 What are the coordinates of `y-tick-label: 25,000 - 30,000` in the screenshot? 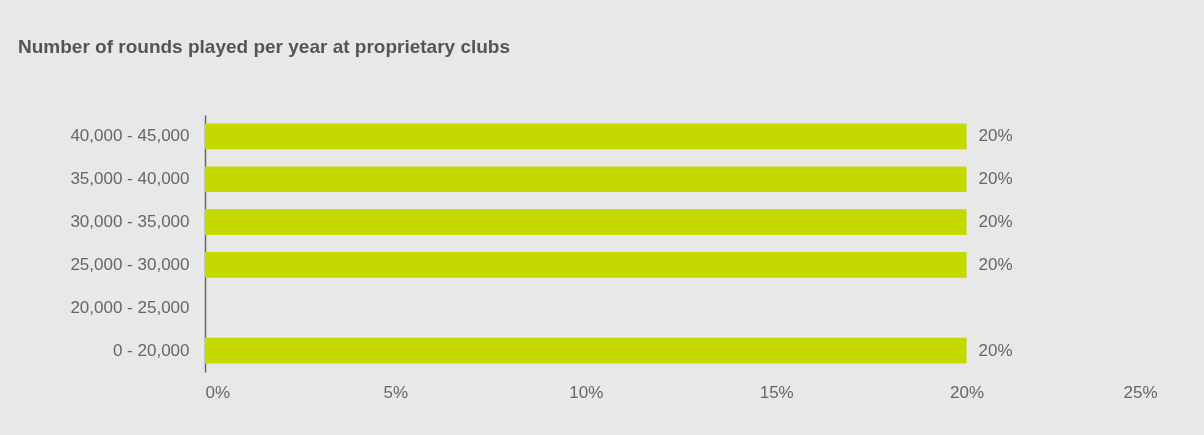 It's located at (130, 264).